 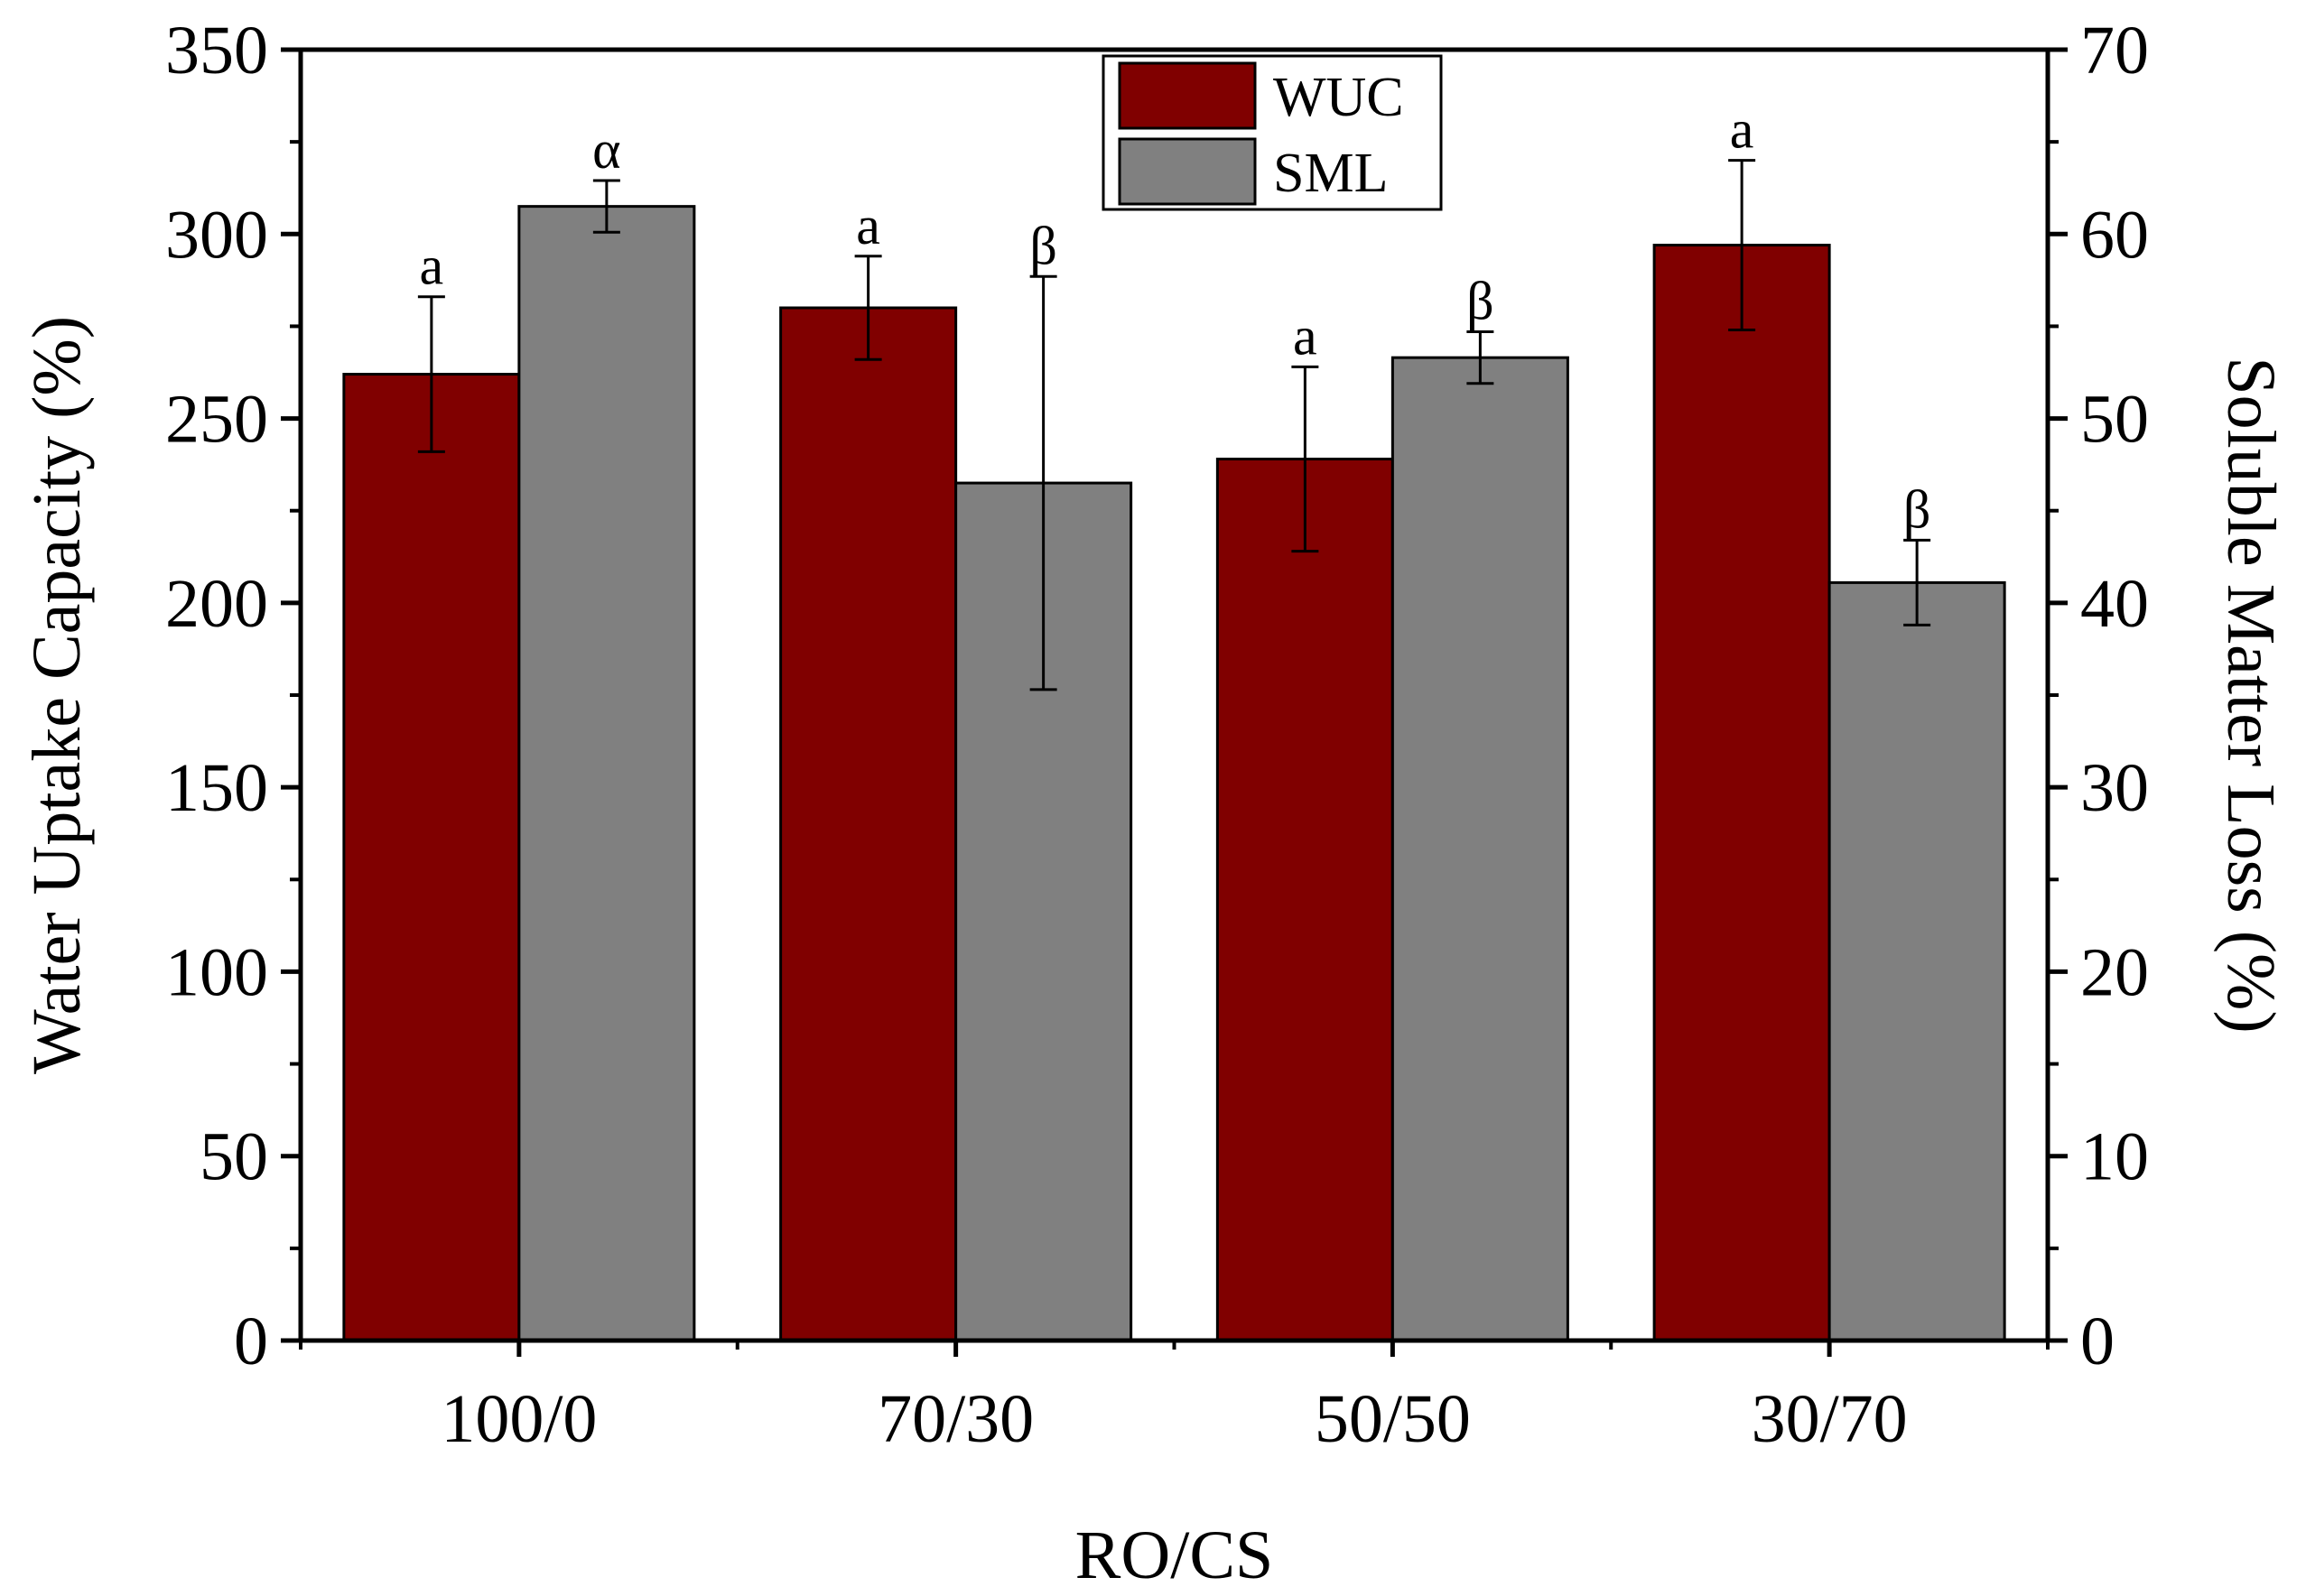 I want to click on y-tick-label-6: 300, so click(x=216, y=235).